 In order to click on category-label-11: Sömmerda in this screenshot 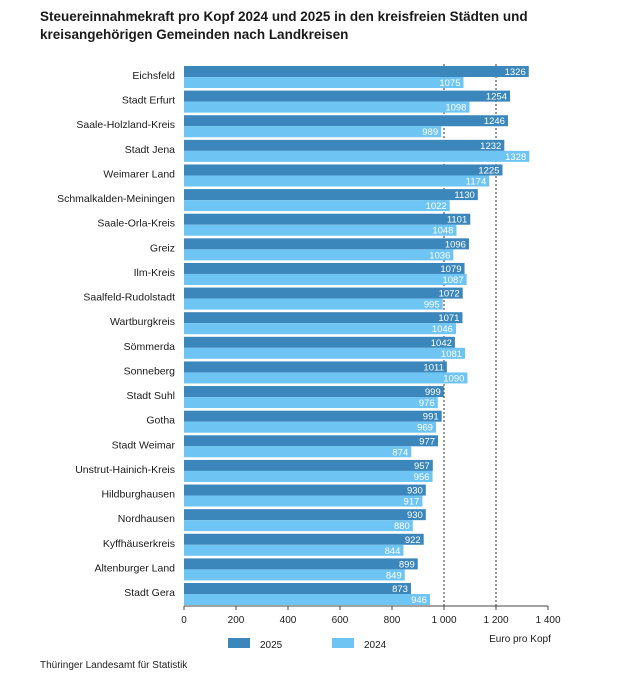, I will do `click(150, 347)`.